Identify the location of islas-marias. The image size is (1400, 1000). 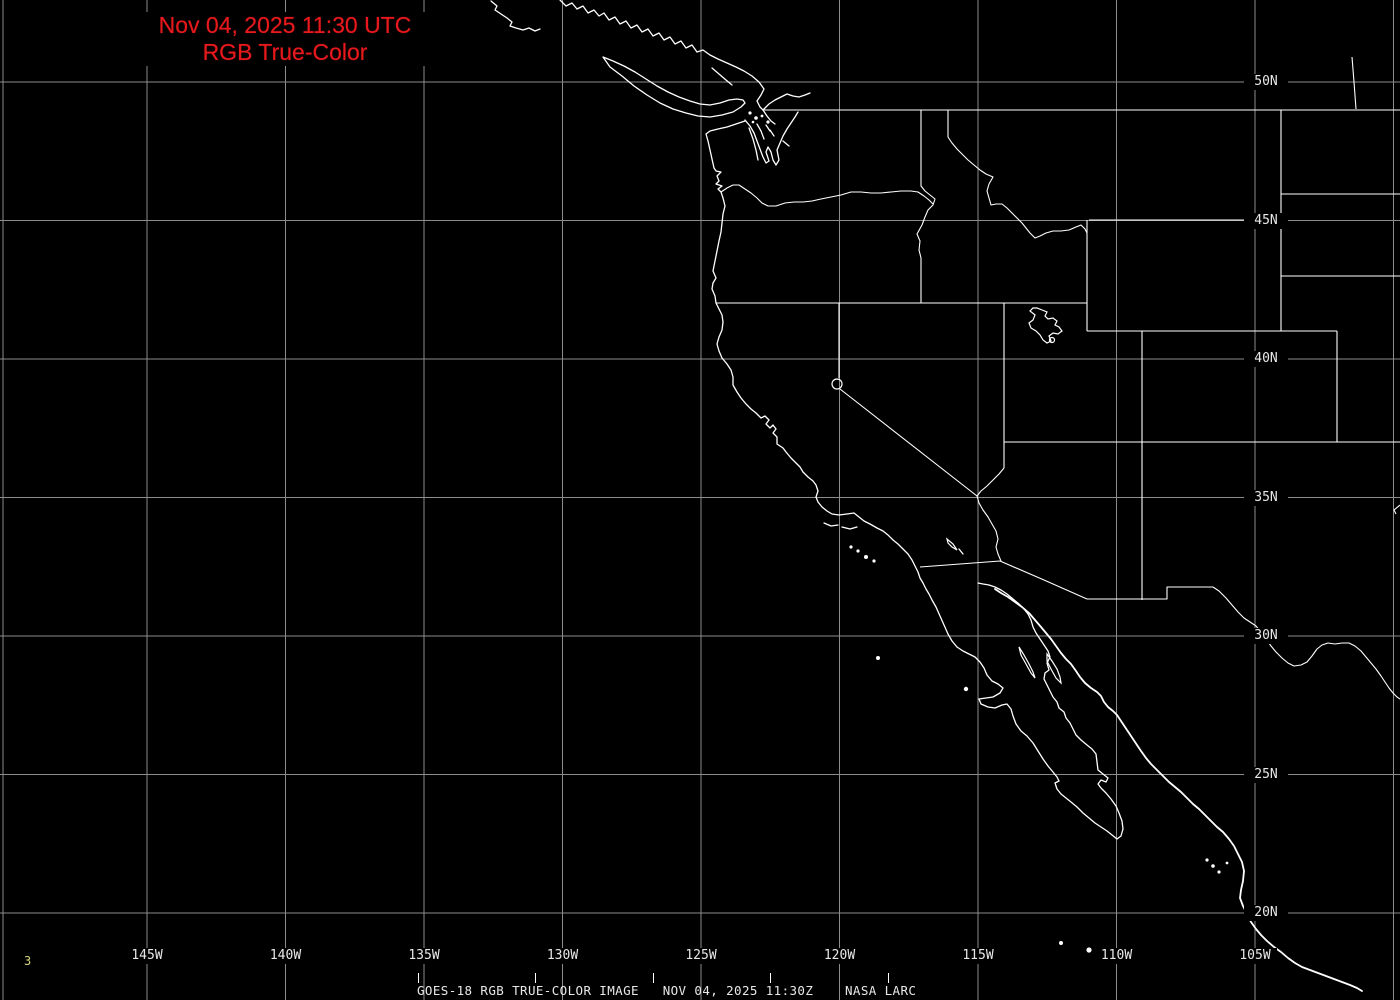
(1217, 866).